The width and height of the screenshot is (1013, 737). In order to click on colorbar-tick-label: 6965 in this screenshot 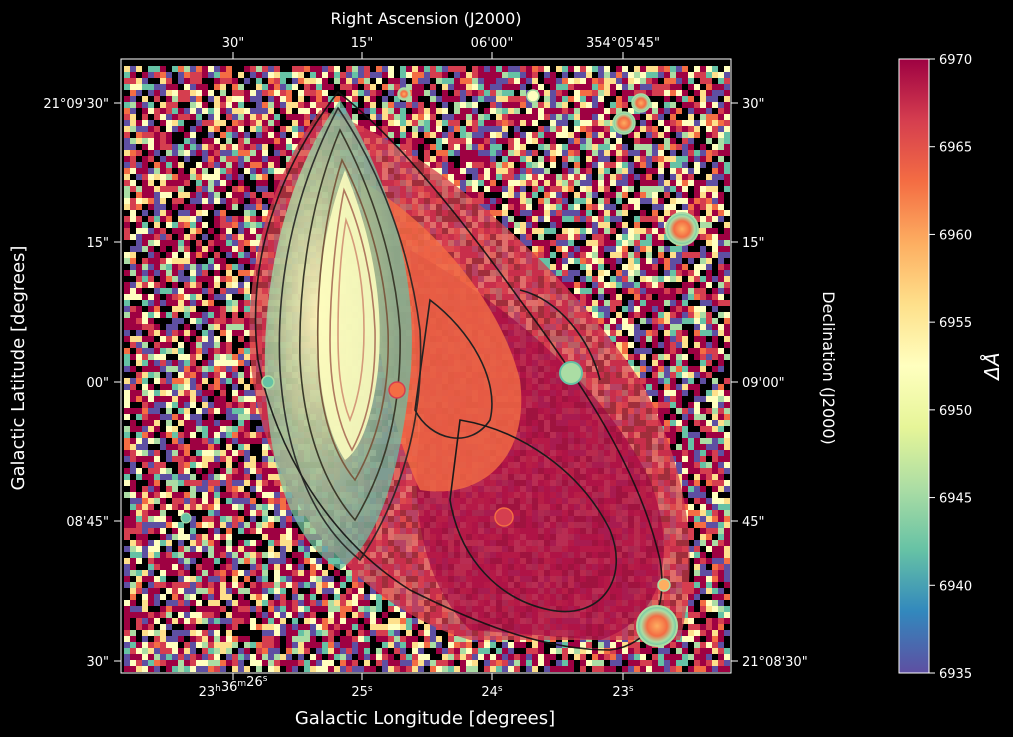, I will do `click(955, 148)`.